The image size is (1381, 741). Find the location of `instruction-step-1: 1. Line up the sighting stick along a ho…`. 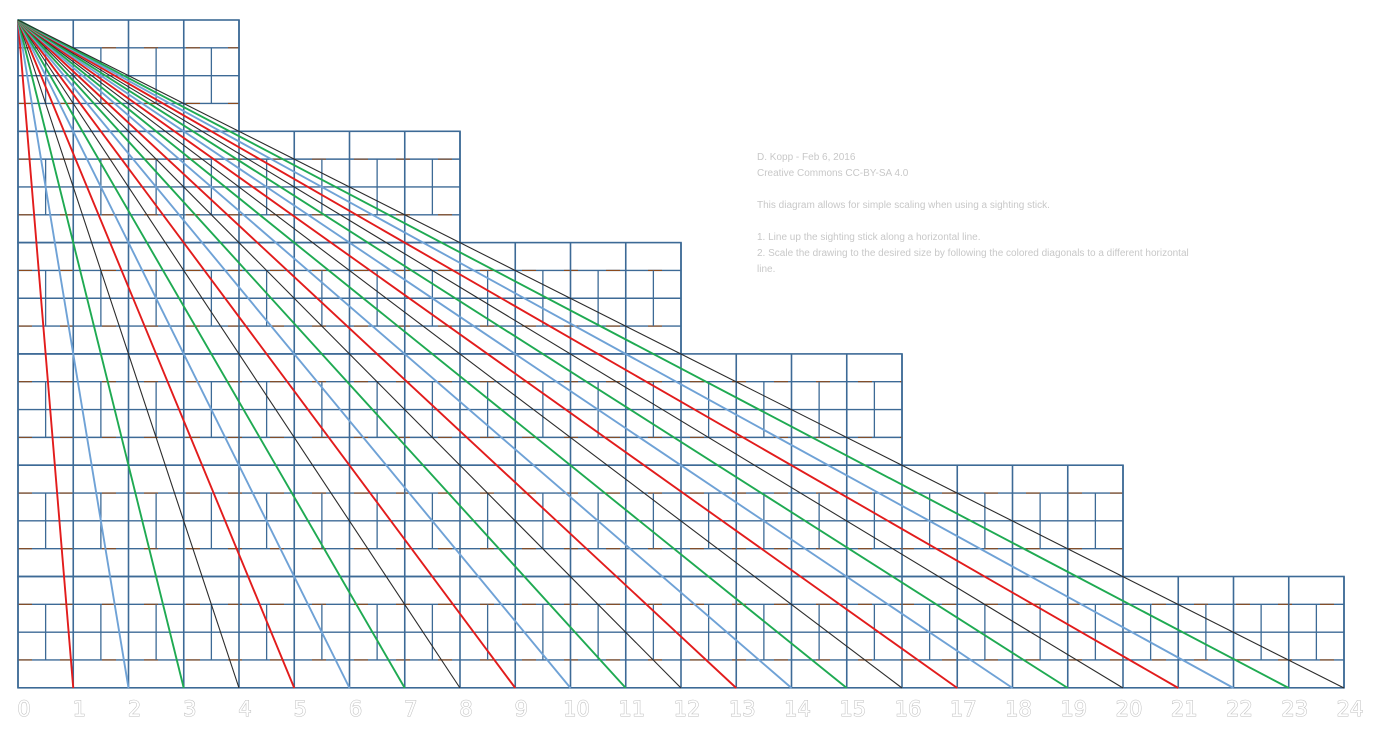

instruction-step-1: 1. Line up the sighting stick along a ho… is located at coordinates (869, 237).